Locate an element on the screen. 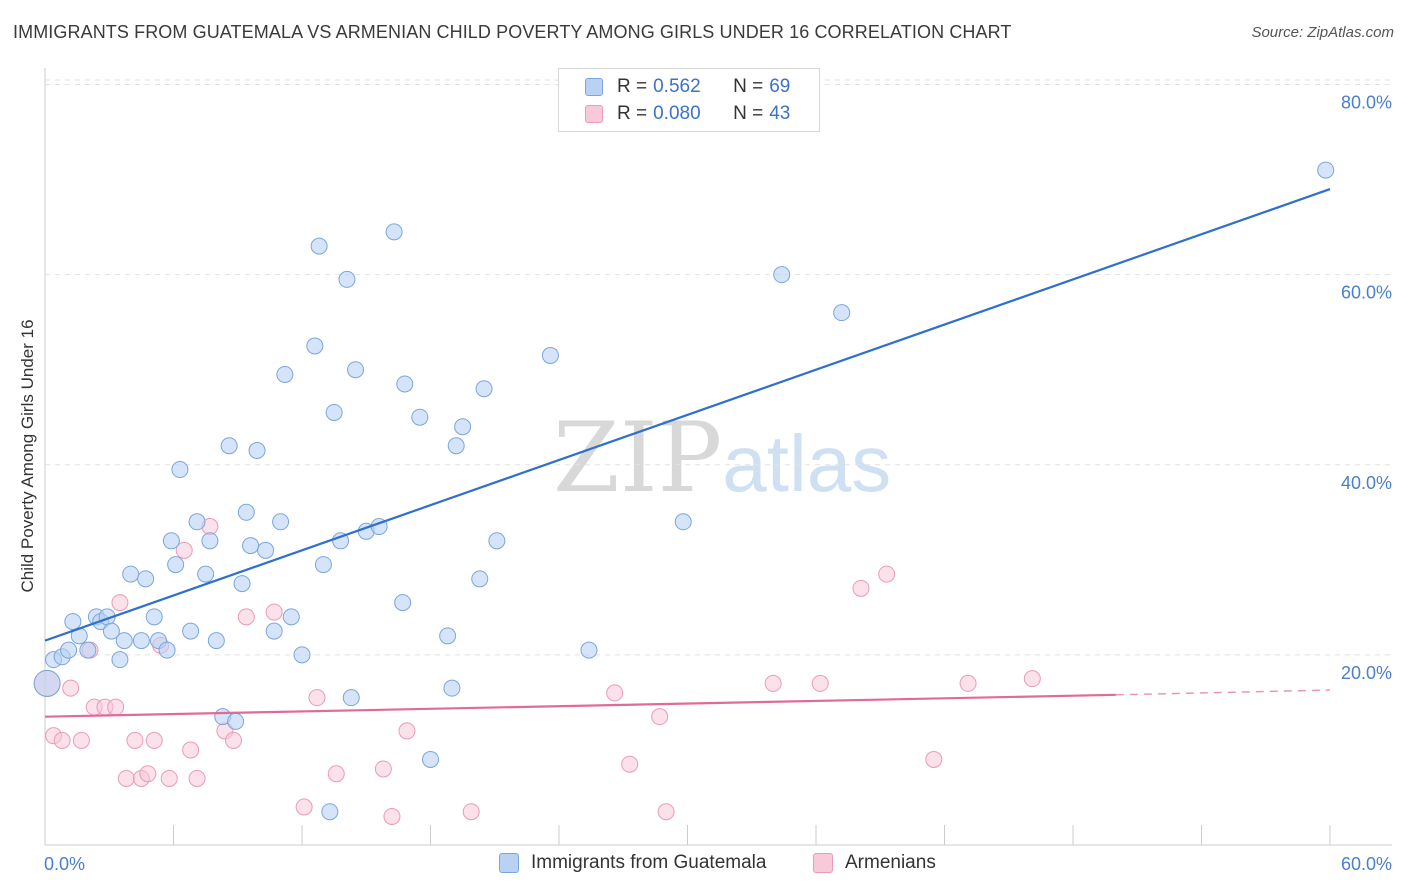 This screenshot has height=892, width=1406. source-credit: Source: ZipAtlas.com is located at coordinates (1322, 32).